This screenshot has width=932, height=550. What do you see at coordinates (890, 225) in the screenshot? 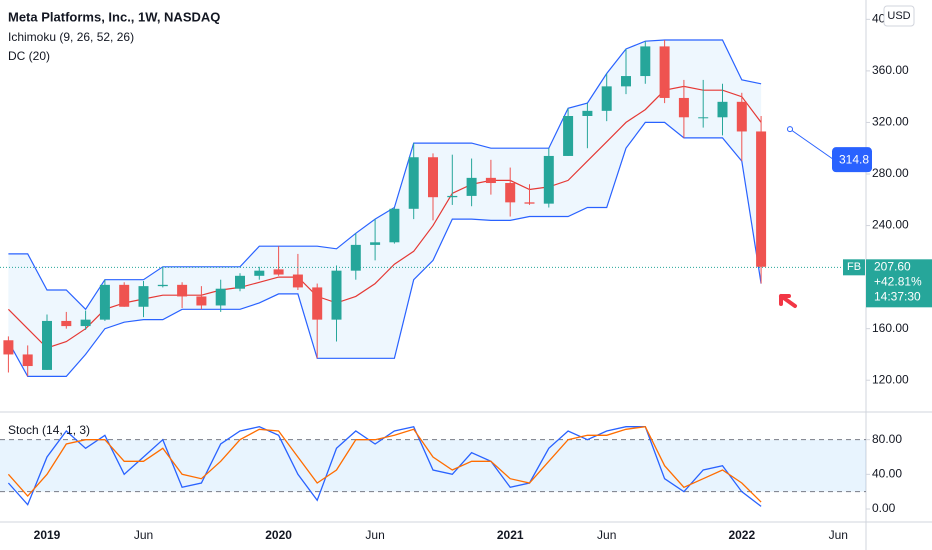
I see `y-tick-label: 240.00` at bounding box center [890, 225].